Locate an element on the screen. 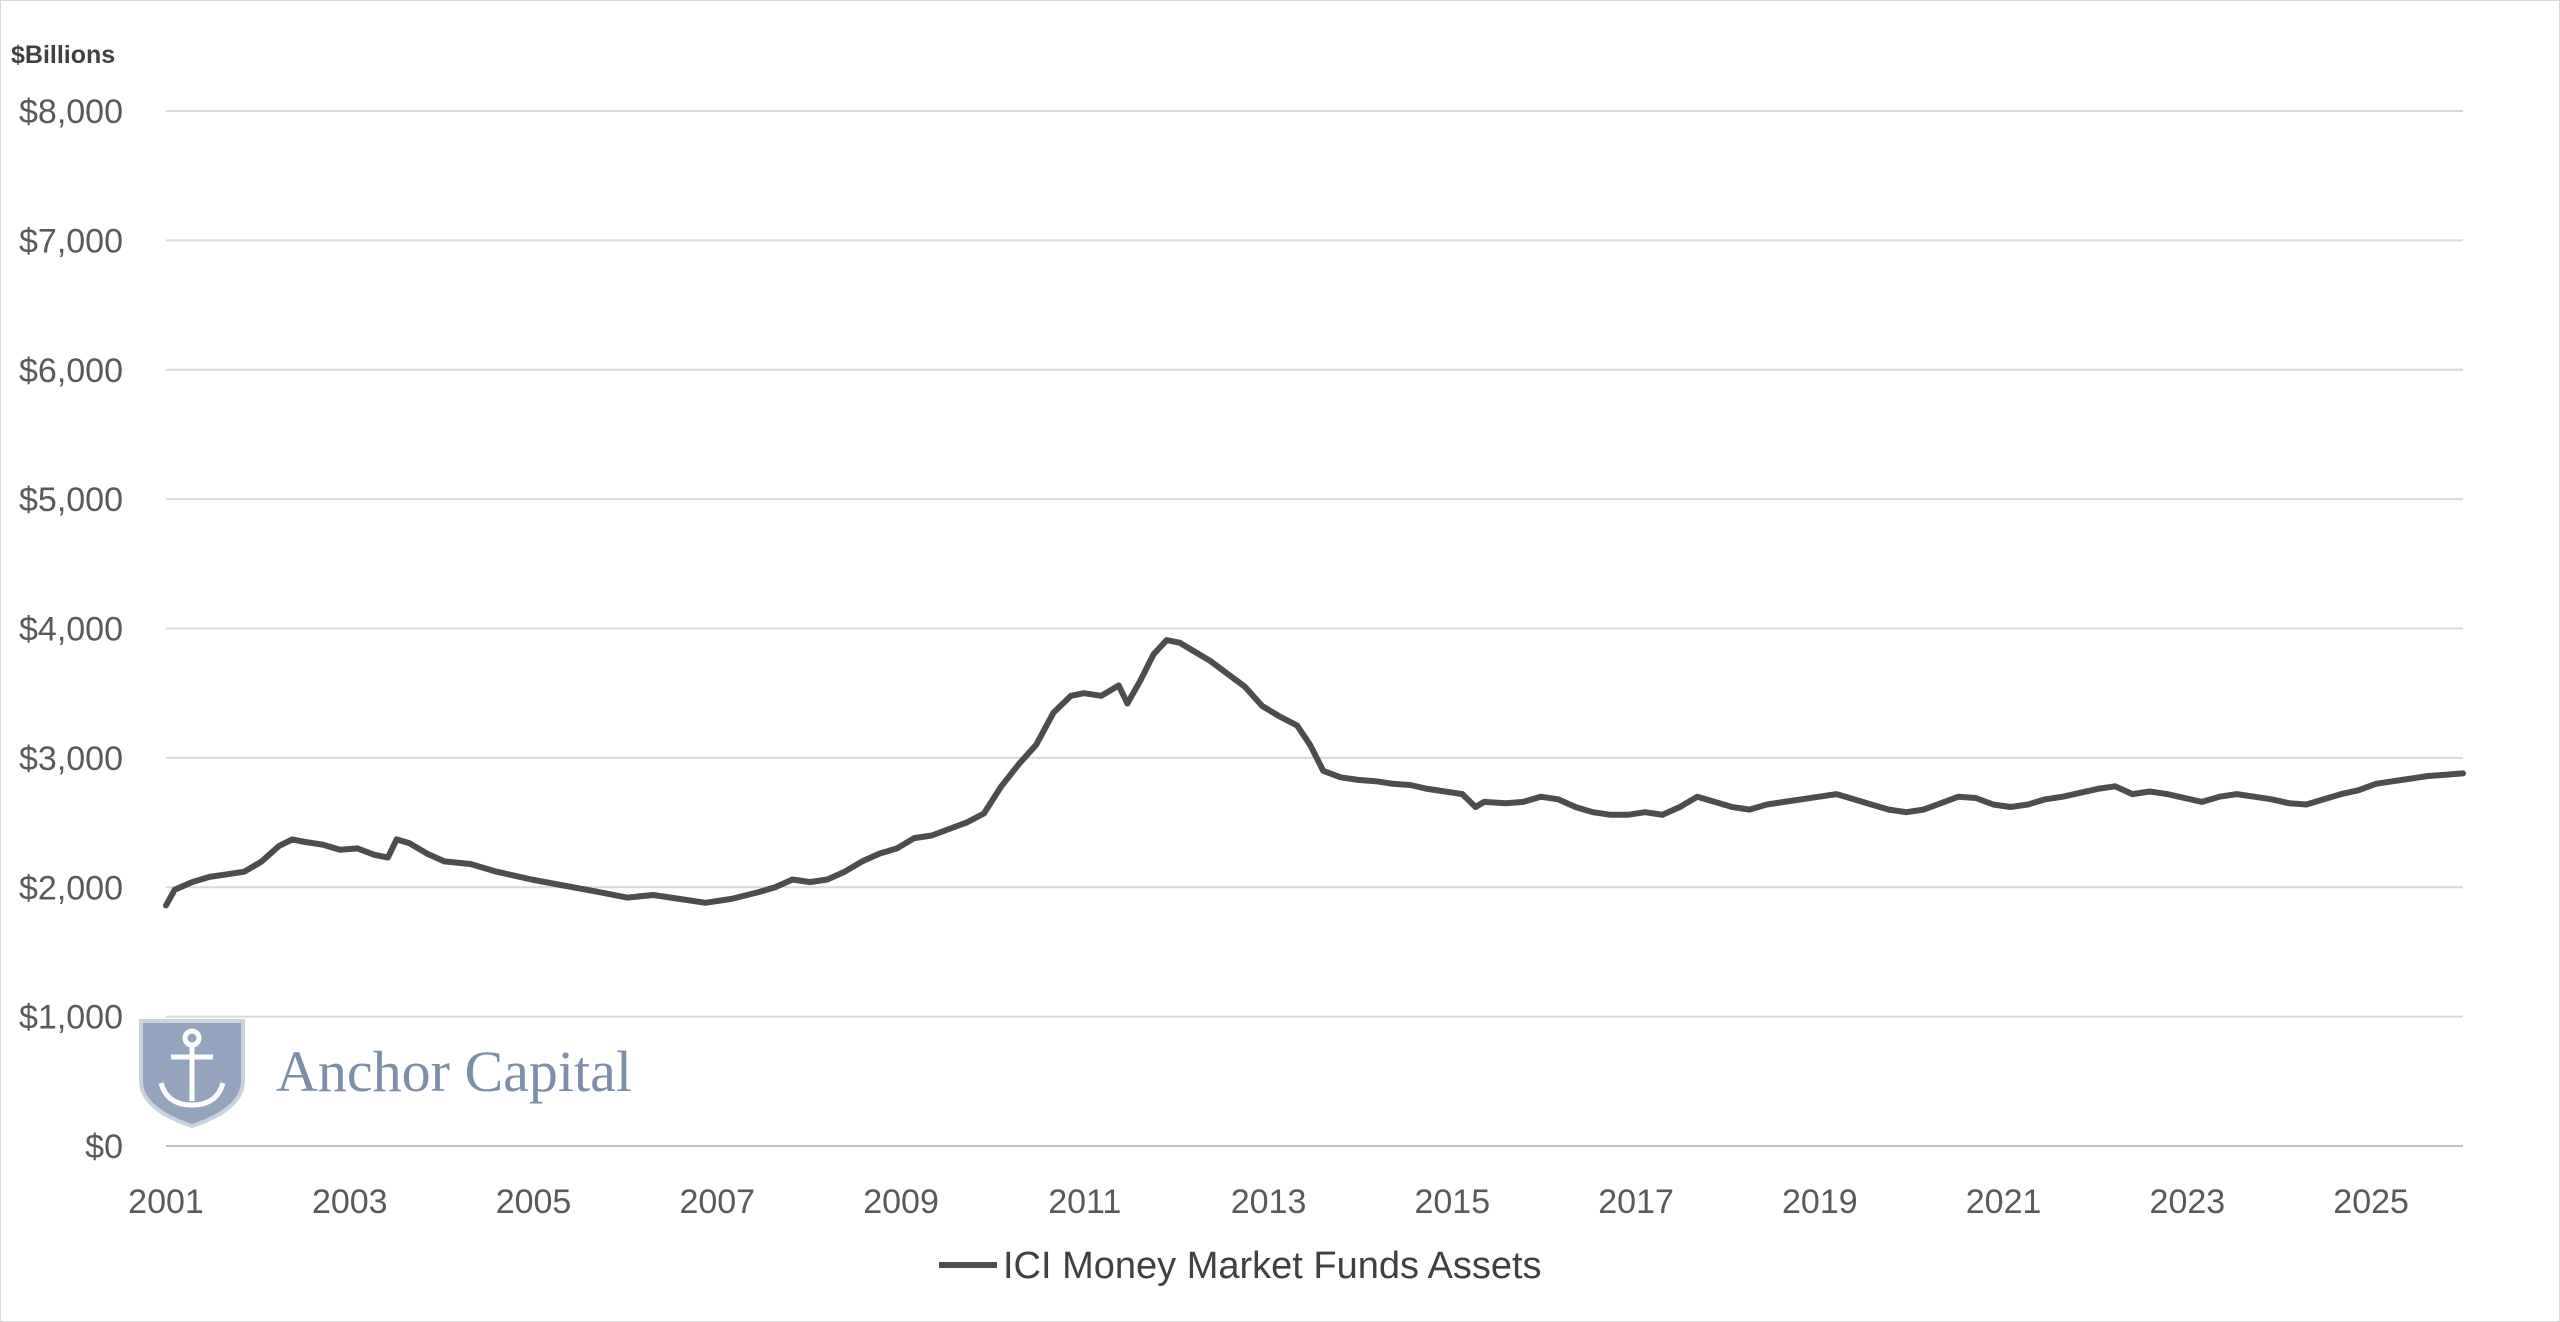 This screenshot has width=2560, height=1322. y-axis-unit-label: $Billions is located at coordinates (63, 55).